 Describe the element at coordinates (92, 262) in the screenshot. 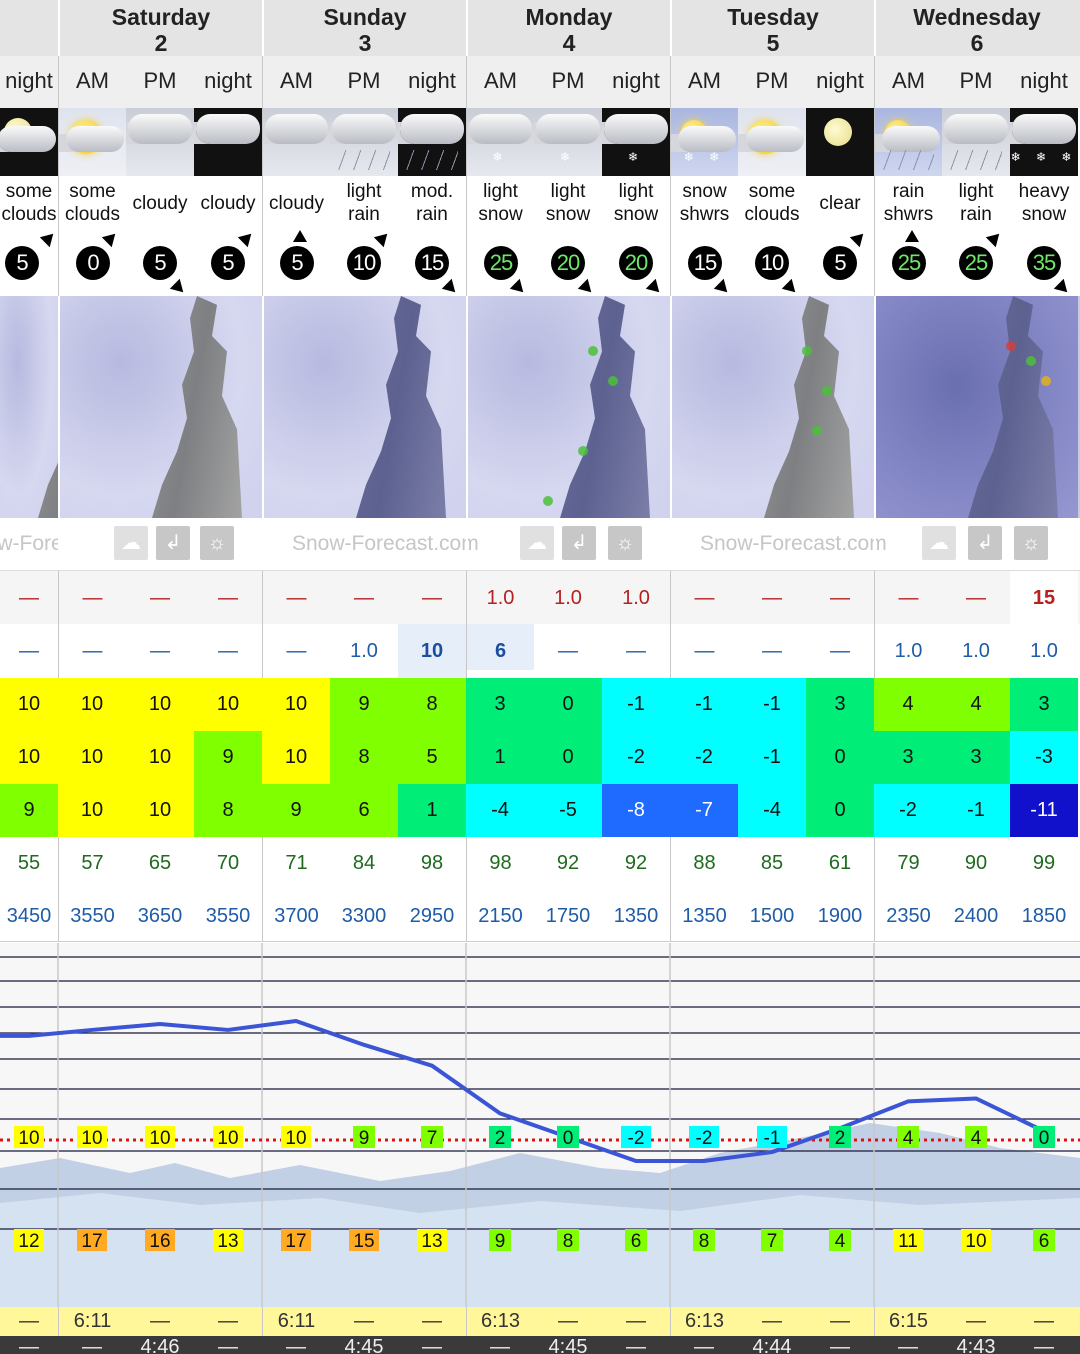

I see `wind-cell: 0` at that location.